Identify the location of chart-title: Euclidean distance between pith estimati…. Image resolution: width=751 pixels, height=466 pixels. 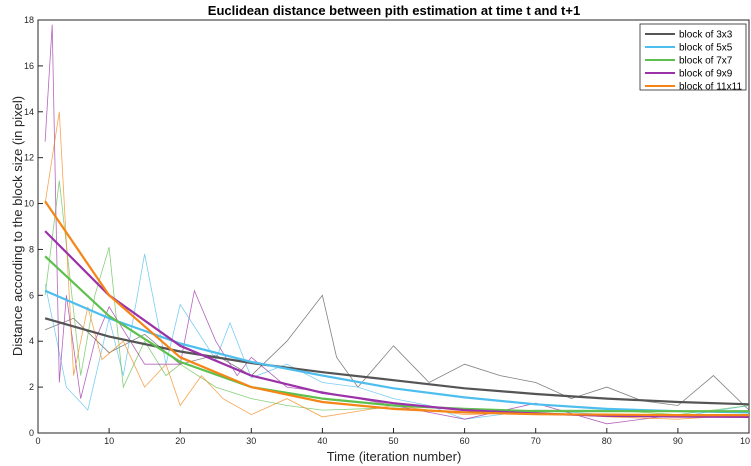
(394, 10).